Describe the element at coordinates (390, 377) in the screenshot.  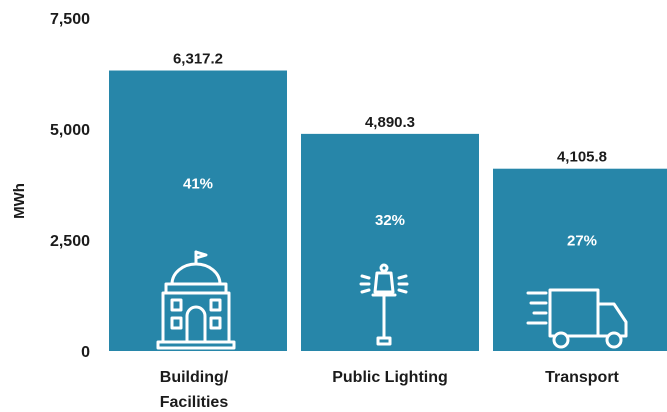
I see `x-category-label: Public Lighting` at that location.